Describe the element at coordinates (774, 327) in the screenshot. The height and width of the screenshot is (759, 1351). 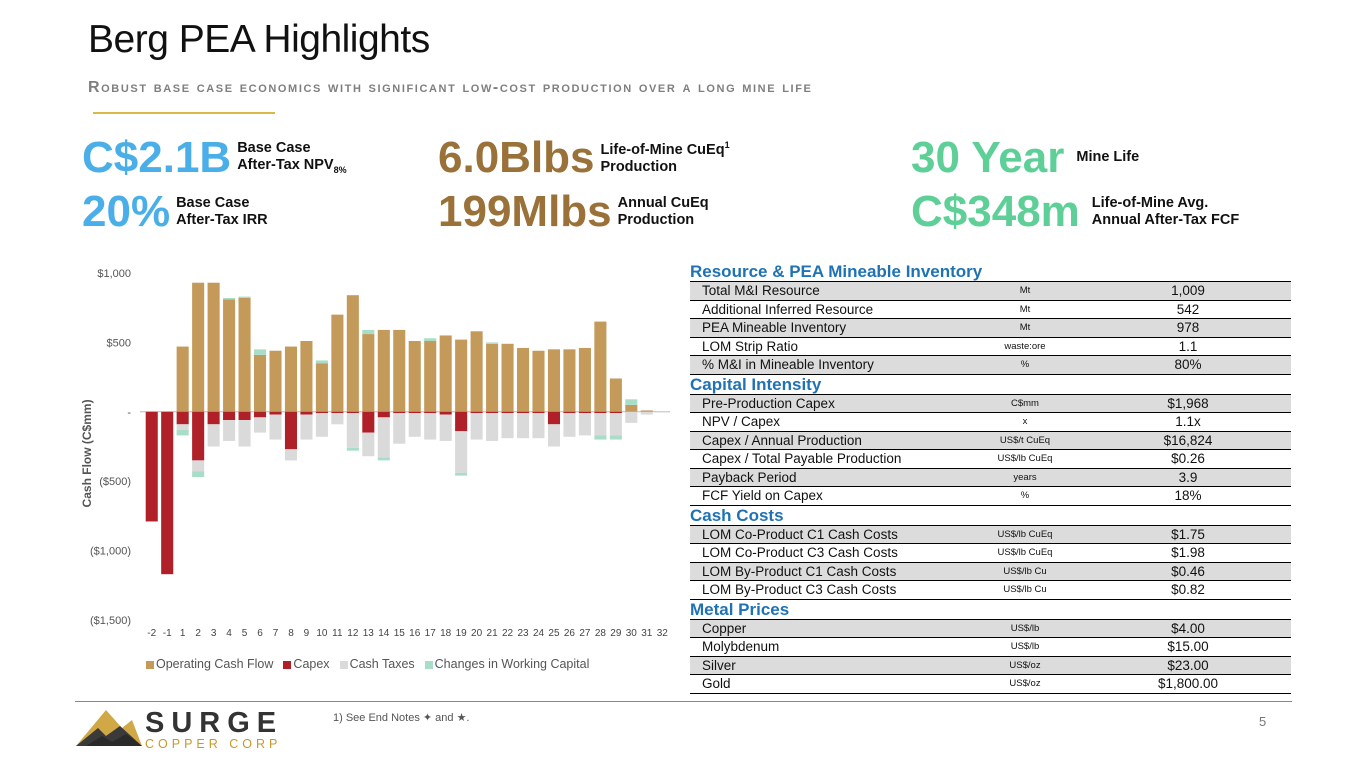
I see `row-label: PEA Mineable Inventory` at that location.